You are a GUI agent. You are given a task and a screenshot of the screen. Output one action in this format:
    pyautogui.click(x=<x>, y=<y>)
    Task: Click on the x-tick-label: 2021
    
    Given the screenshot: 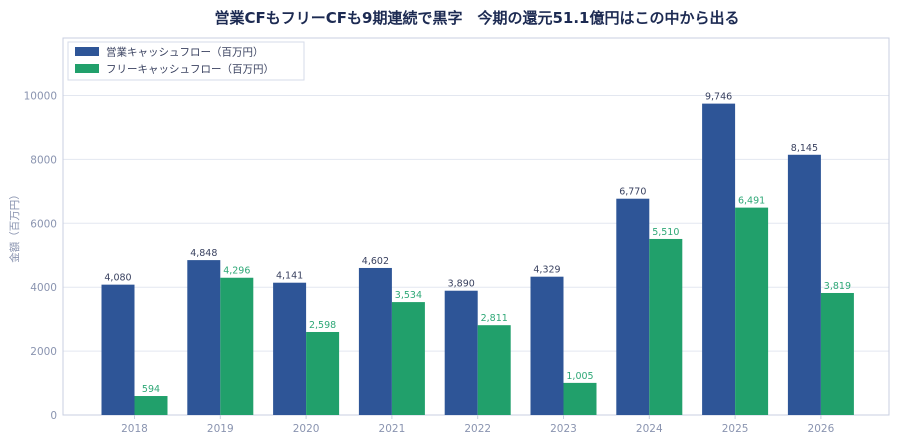 What is the action you would take?
    pyautogui.click(x=392, y=429)
    